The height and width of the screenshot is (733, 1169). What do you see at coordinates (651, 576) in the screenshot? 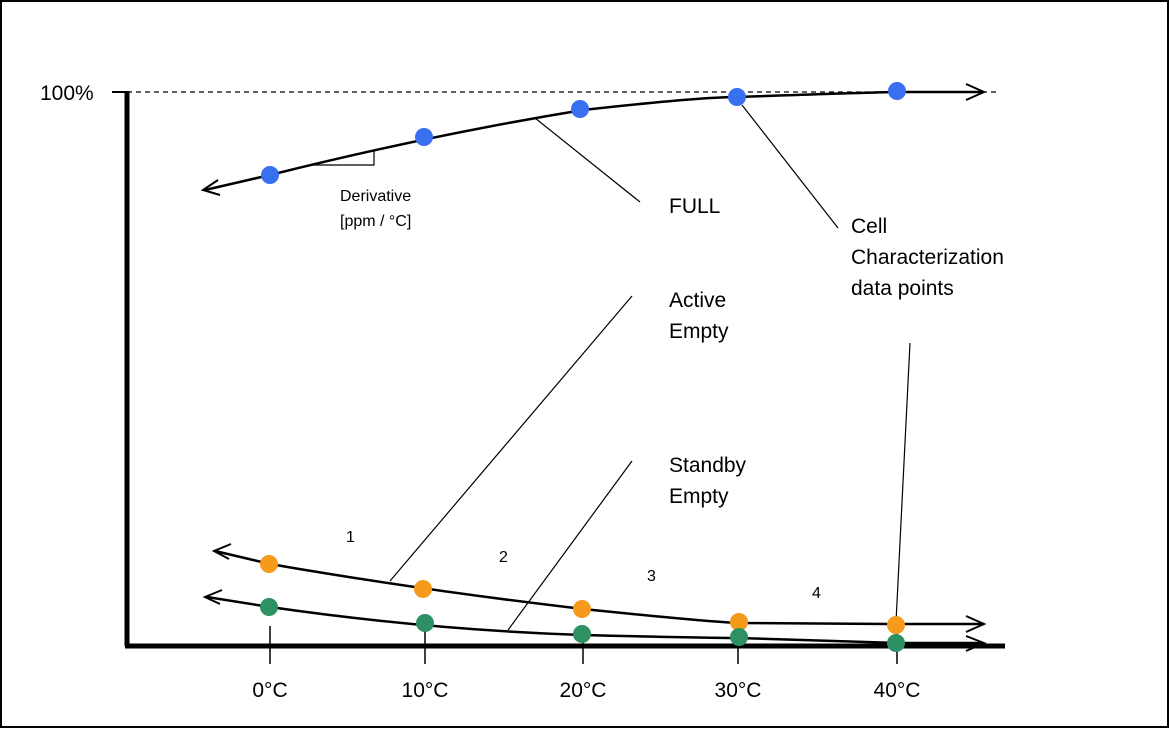
I see `segment-number: 3` at bounding box center [651, 576].